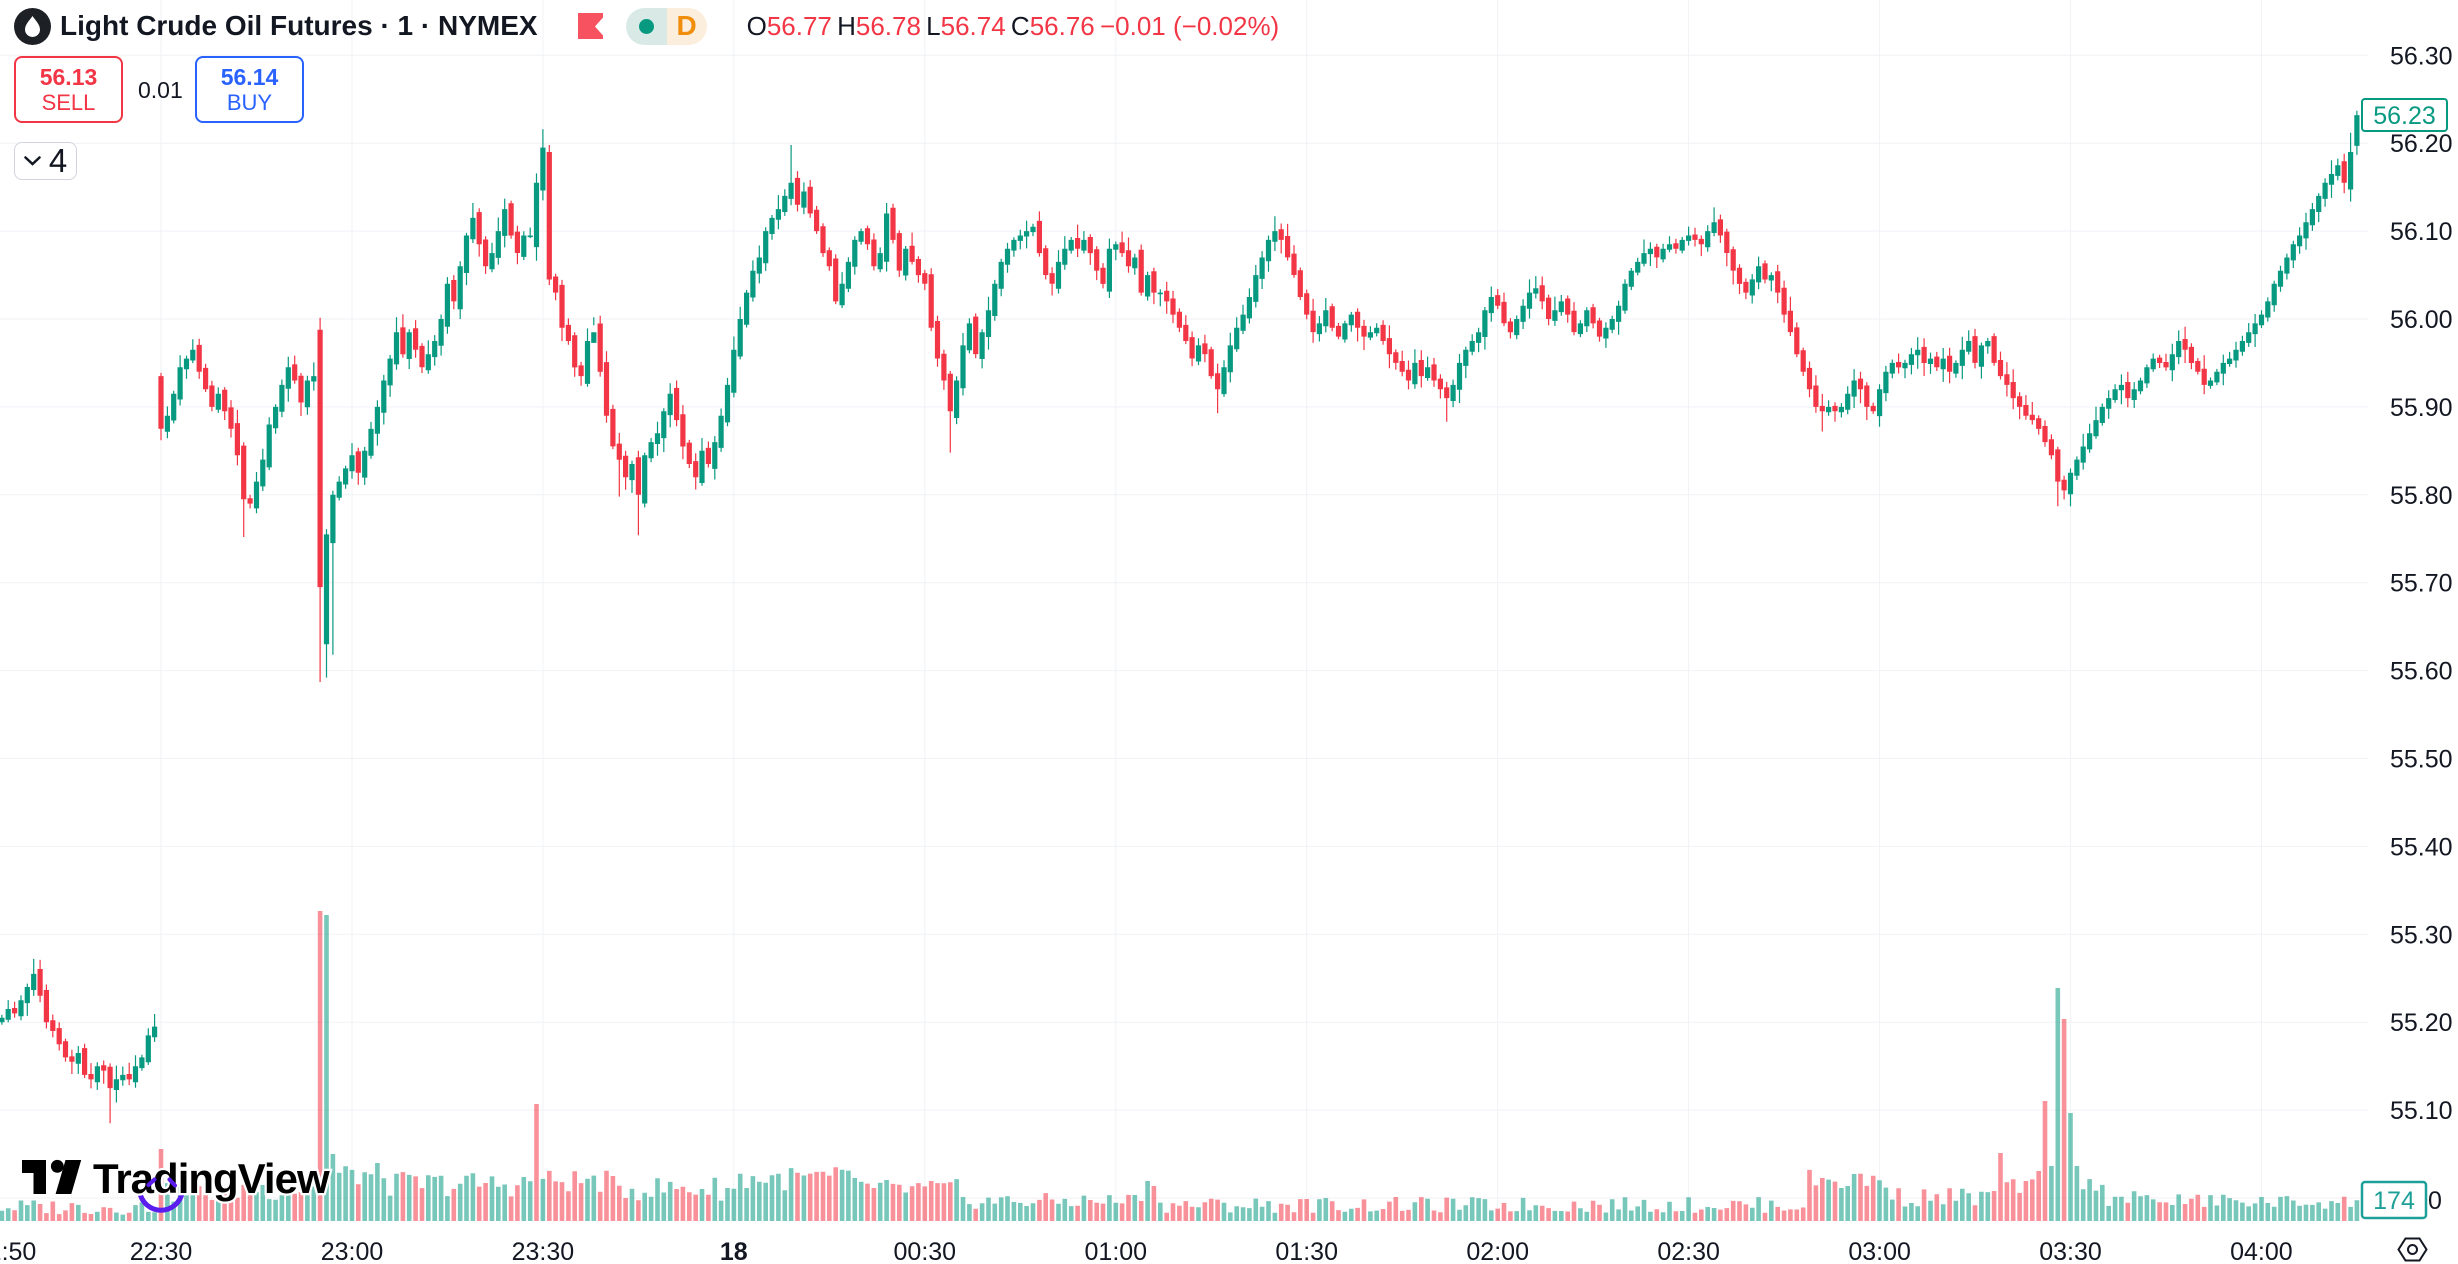 This screenshot has height=1264, width=2458. I want to click on svg-text: 02:00, so click(1497, 1251).